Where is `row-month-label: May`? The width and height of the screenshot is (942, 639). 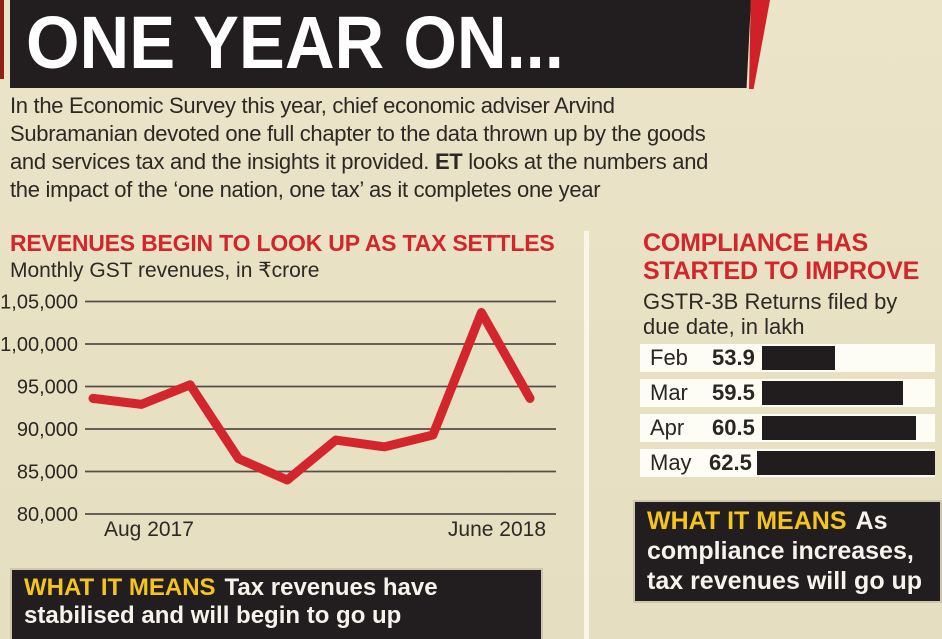 row-month-label: May is located at coordinates (671, 462).